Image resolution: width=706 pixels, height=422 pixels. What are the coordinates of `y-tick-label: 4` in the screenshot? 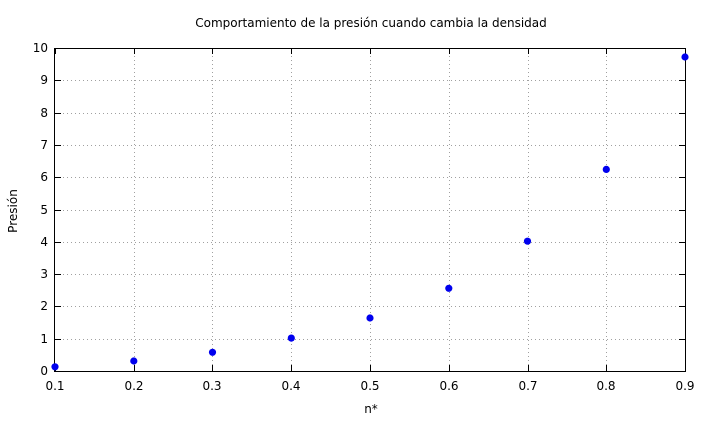 It's located at (44, 242).